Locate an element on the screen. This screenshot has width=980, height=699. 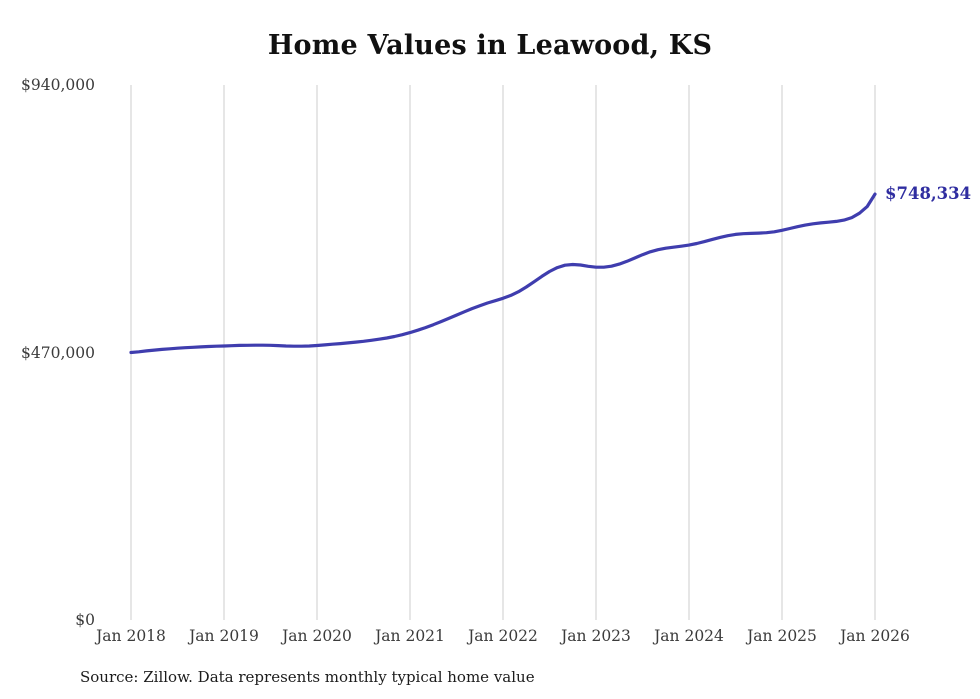
y-axis-tick-label: $470,000 is located at coordinates (58, 352).